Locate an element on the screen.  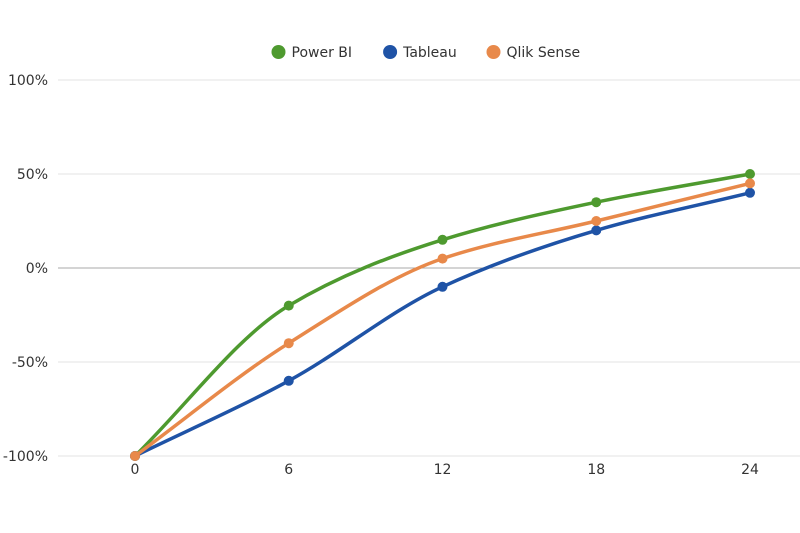
legend-item-qlik-sense: Qlik Sense is located at coordinates (533, 53).